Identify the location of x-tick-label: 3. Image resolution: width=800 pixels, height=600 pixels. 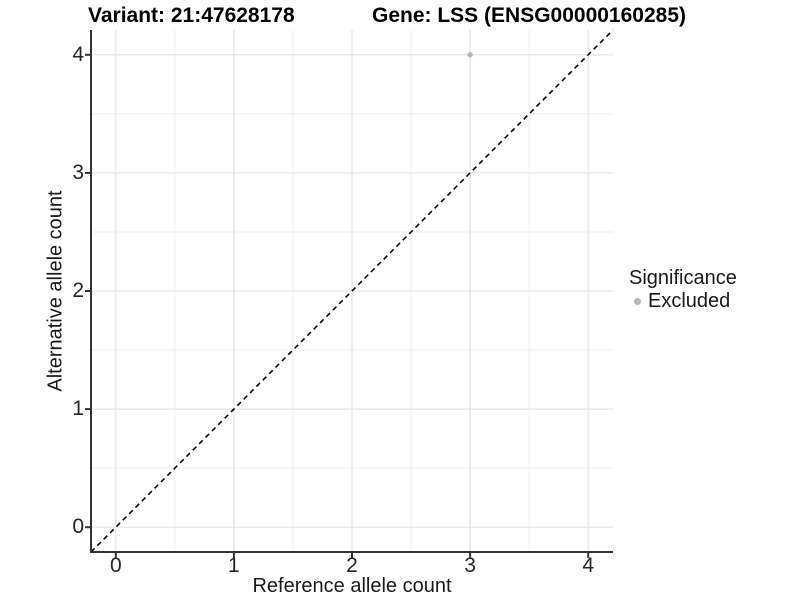
(470, 565).